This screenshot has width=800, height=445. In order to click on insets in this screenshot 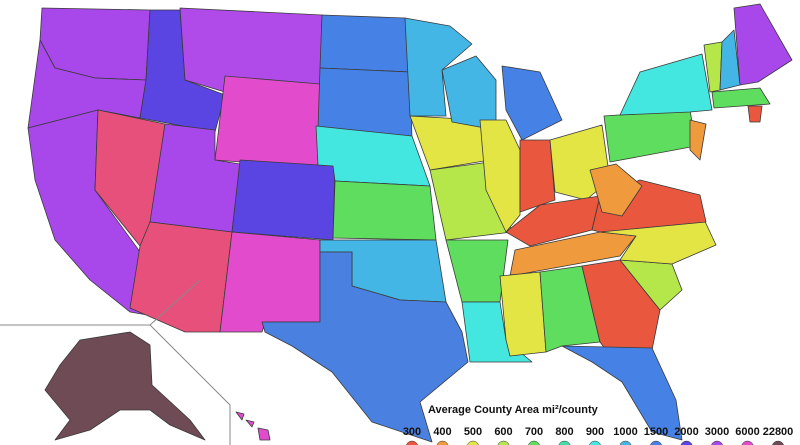, I will do `click(135, 362)`.